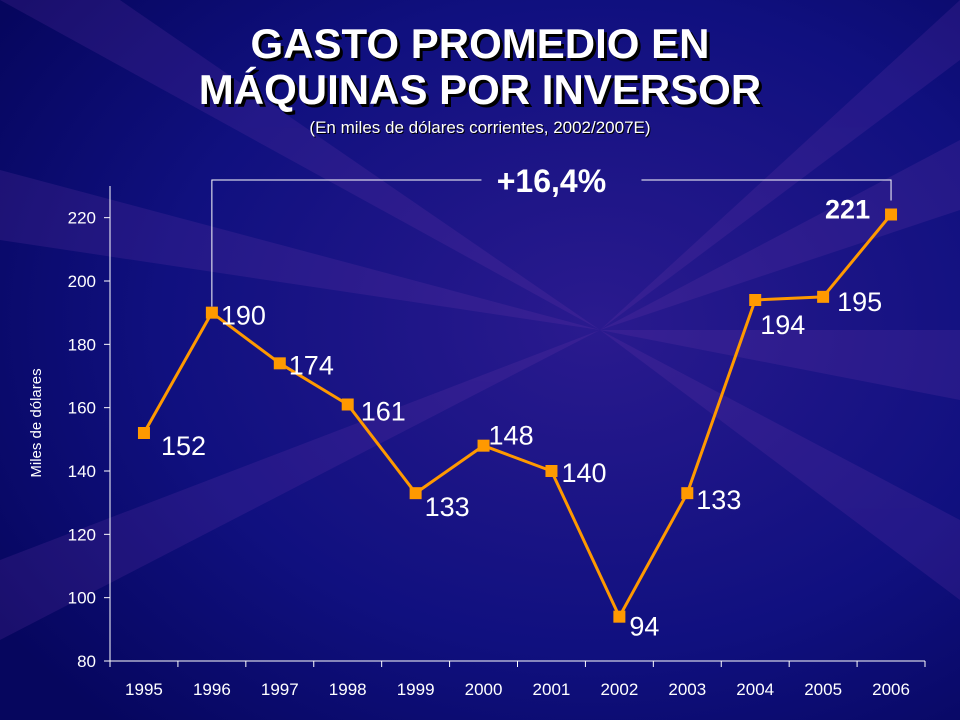 This screenshot has height=720, width=960. I want to click on x-tick-label: 2000, so click(484, 689).